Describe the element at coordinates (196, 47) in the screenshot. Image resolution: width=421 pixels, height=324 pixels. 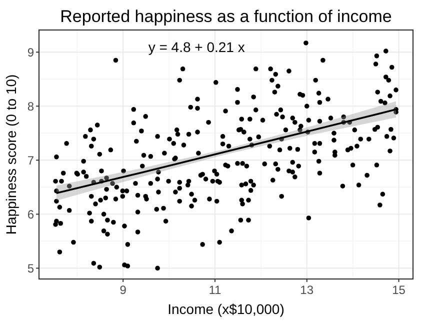
I see `annotation: y = 4.8 + 0.21 x` at that location.